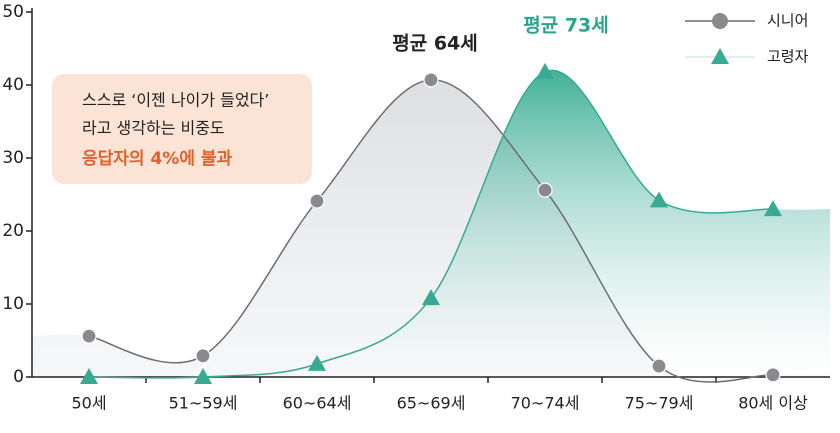  What do you see at coordinates (13, 12) in the screenshot?
I see `y-tick-label: 50` at bounding box center [13, 12].